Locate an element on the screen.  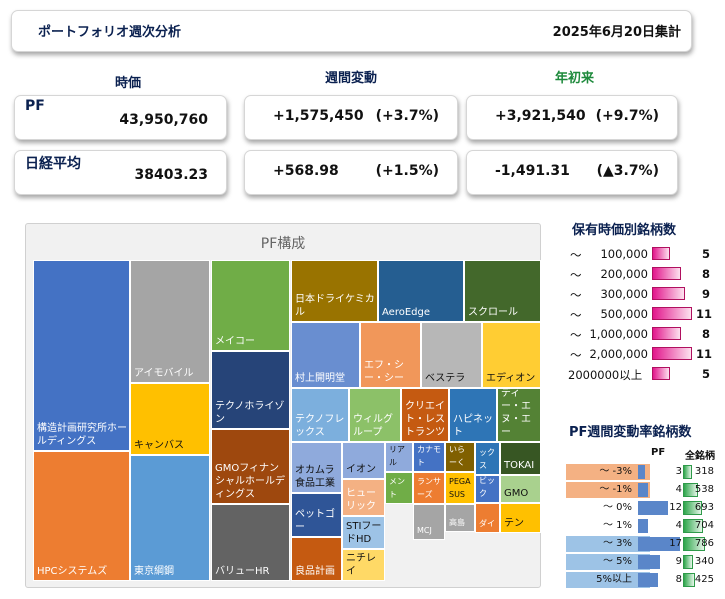
treemap-tile: ペットゴー is located at coordinates (316, 515).